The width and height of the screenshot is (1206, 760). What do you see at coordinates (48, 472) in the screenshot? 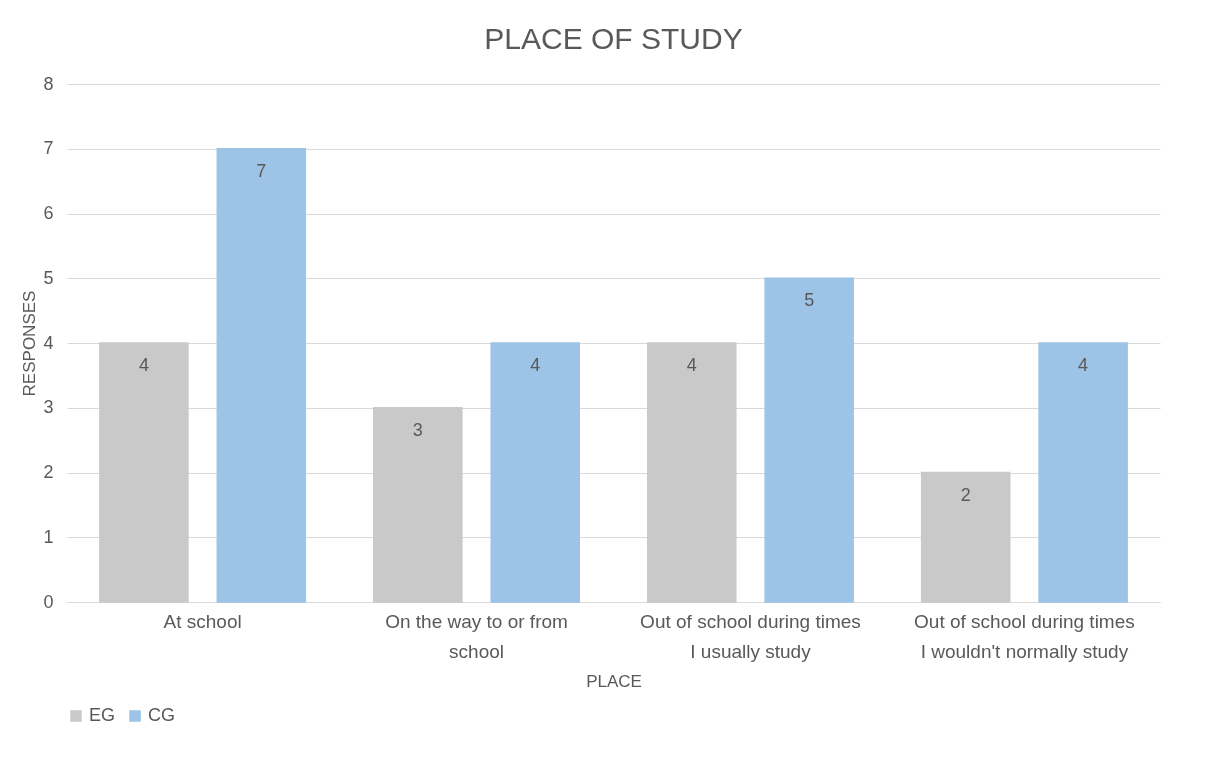
I see `y-tick-label: 2` at bounding box center [48, 472].